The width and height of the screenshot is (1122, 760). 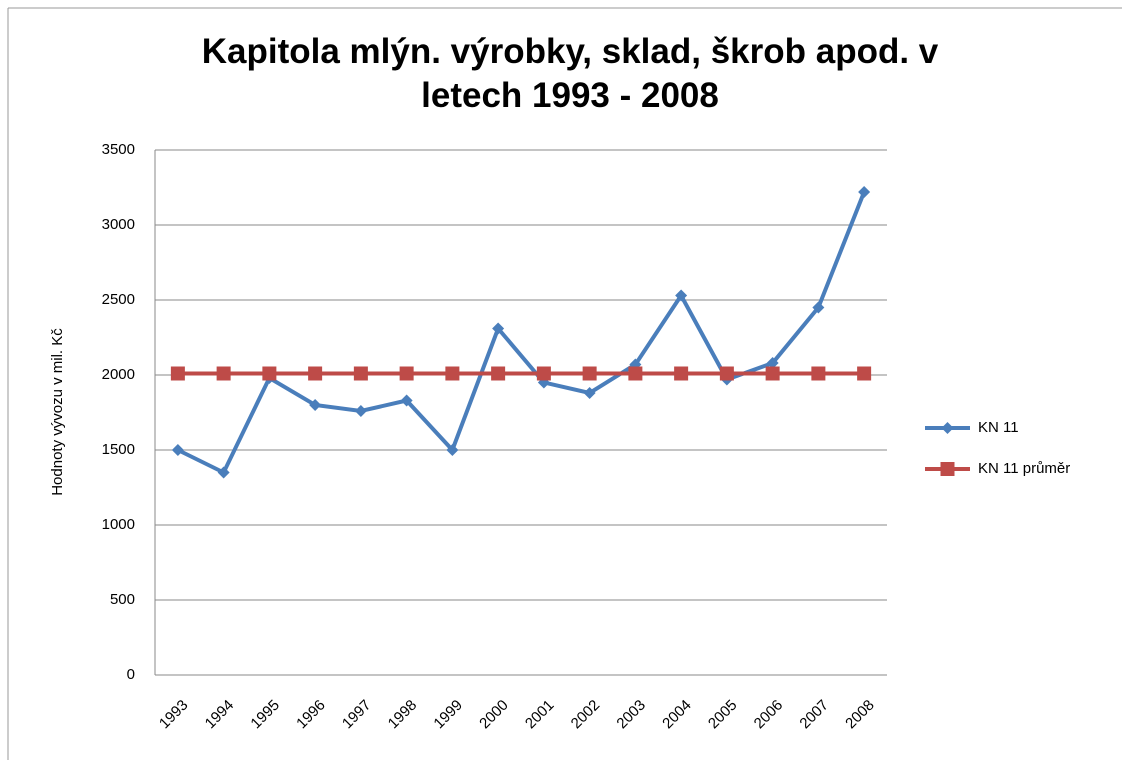 I want to click on legend-label: KN 11 průměr, so click(x=1024, y=468).